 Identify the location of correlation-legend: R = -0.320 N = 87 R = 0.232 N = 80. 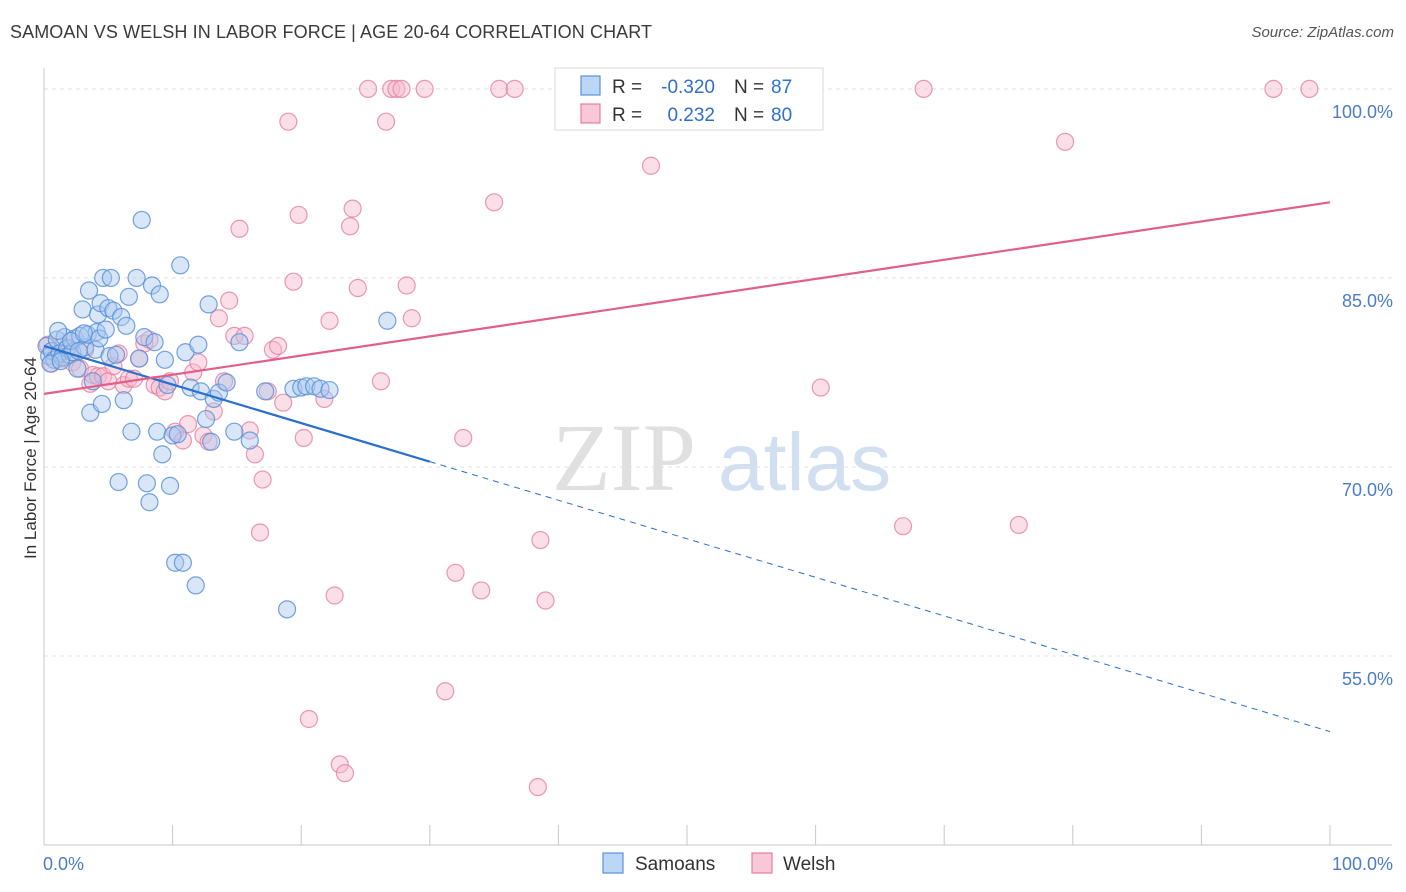
(689, 99).